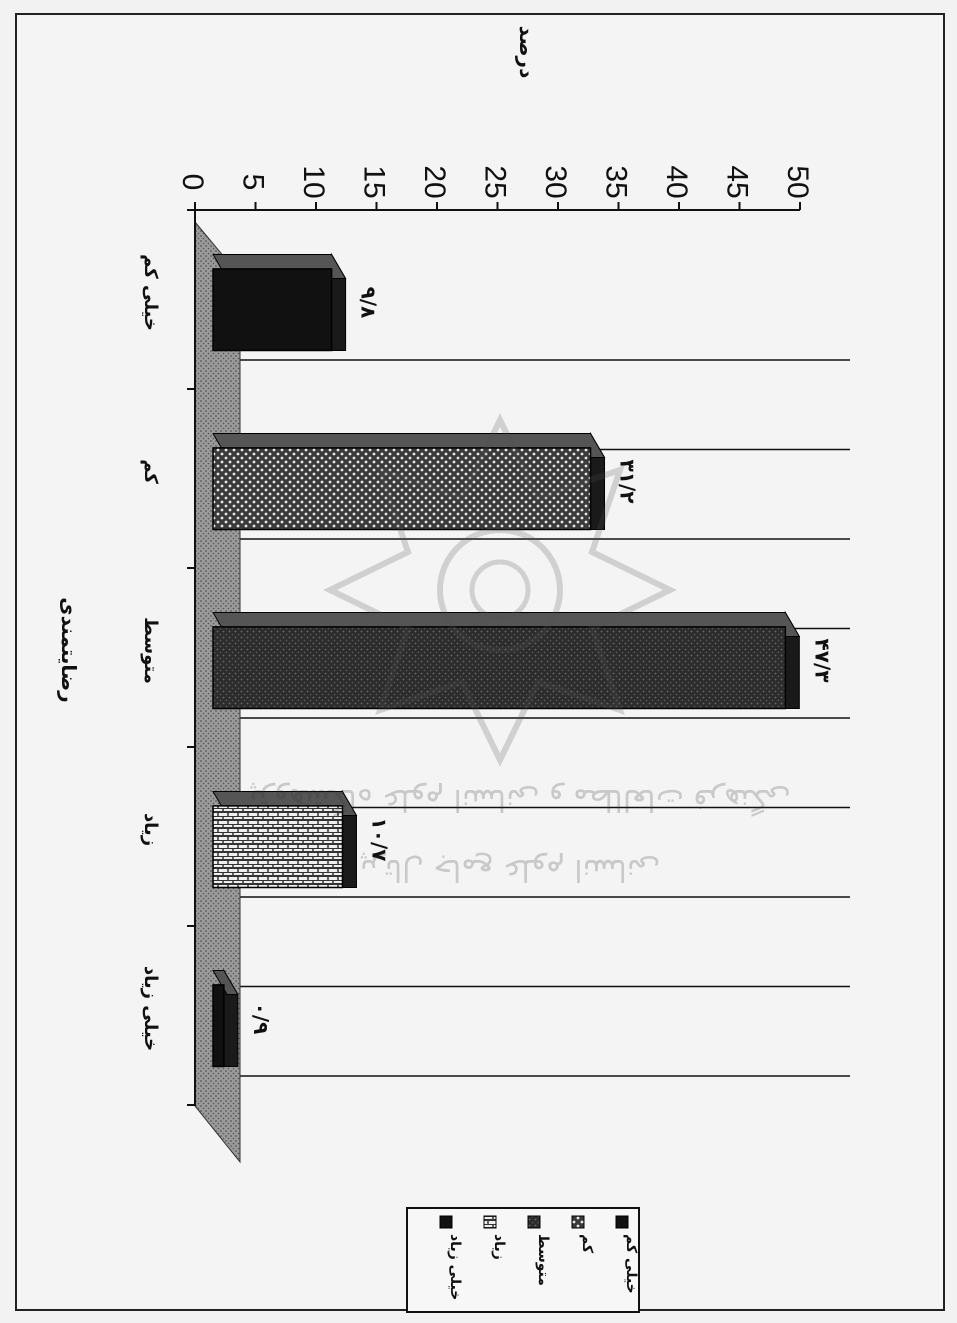  Describe the element at coordinates (150, 471) in the screenshot. I see `category-label: کم` at that location.